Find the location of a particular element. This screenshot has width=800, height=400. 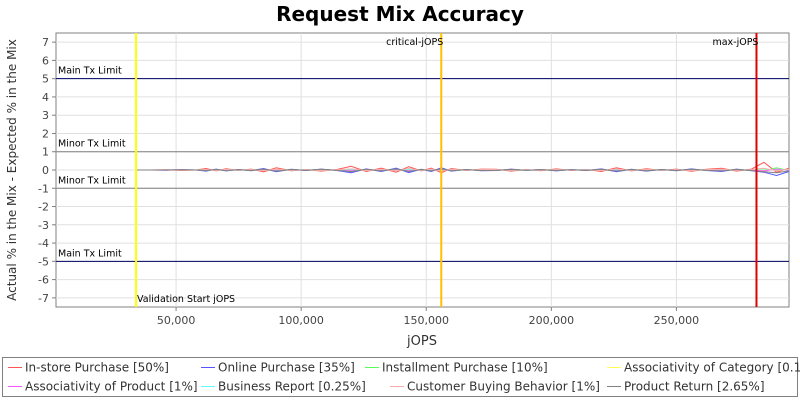

legend-item: Associativity of Product [1%] is located at coordinates (103, 386).